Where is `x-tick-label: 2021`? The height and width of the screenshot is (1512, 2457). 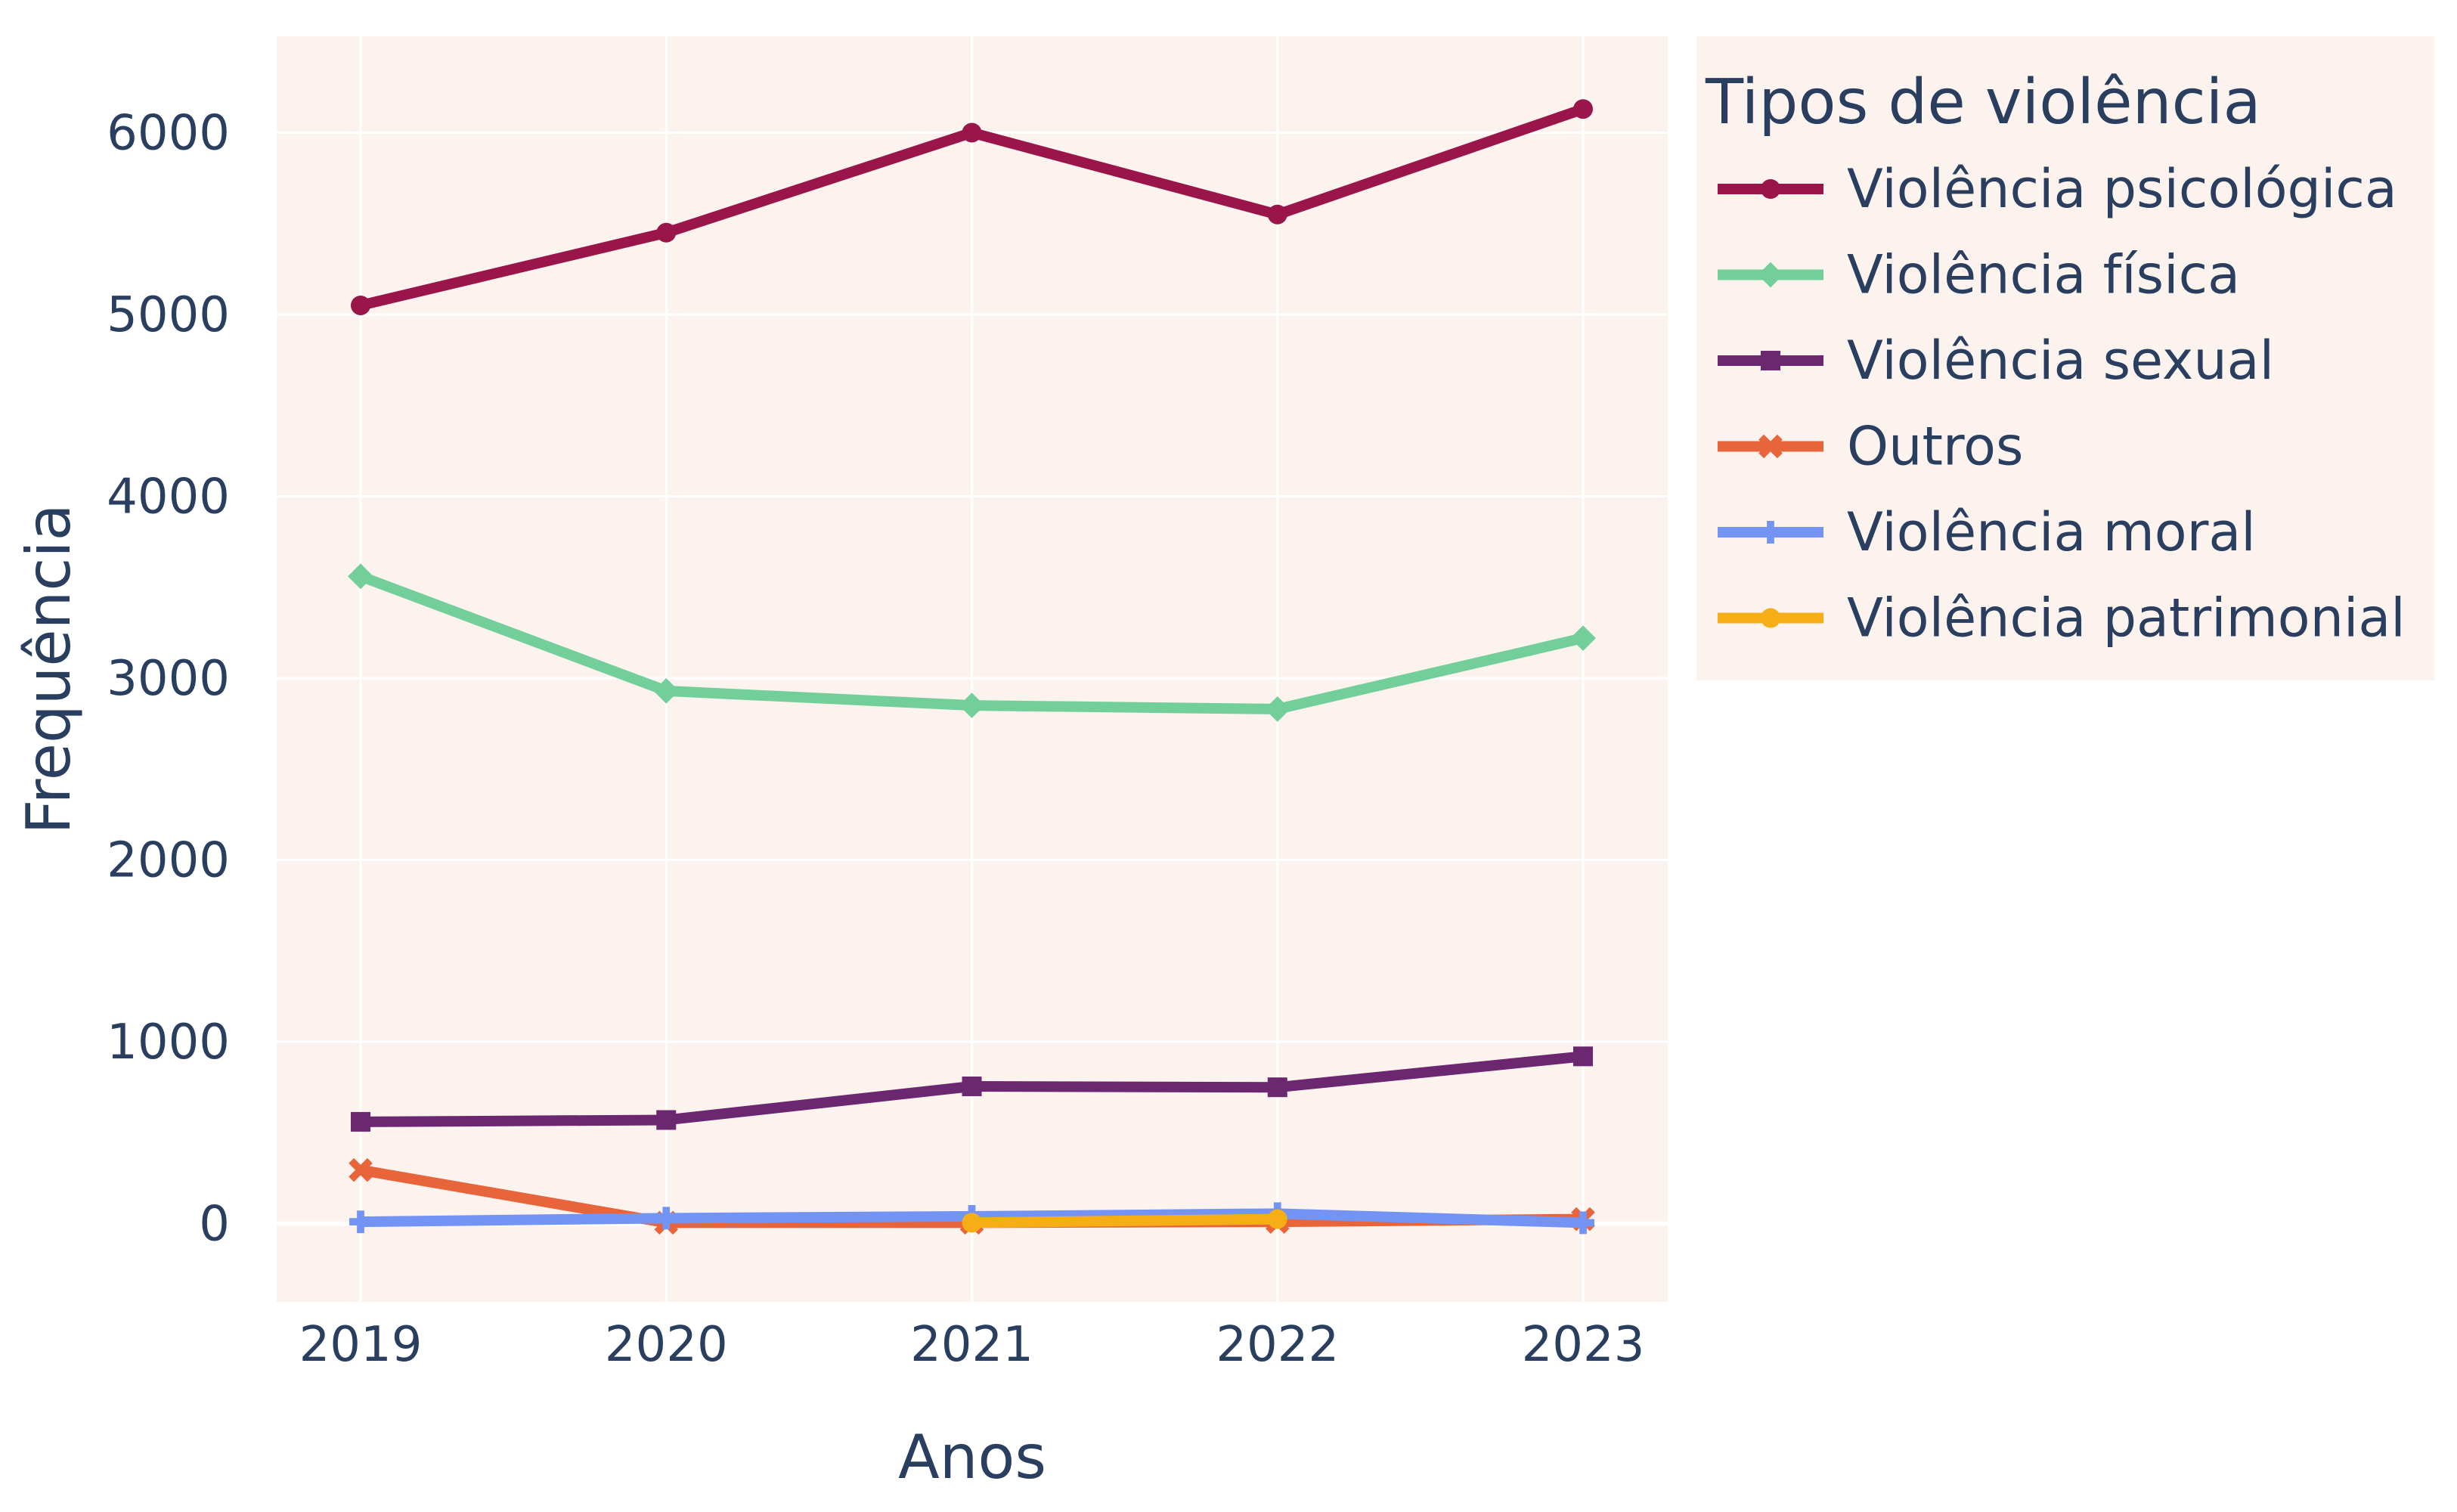 x-tick-label: 2021 is located at coordinates (972, 1345).